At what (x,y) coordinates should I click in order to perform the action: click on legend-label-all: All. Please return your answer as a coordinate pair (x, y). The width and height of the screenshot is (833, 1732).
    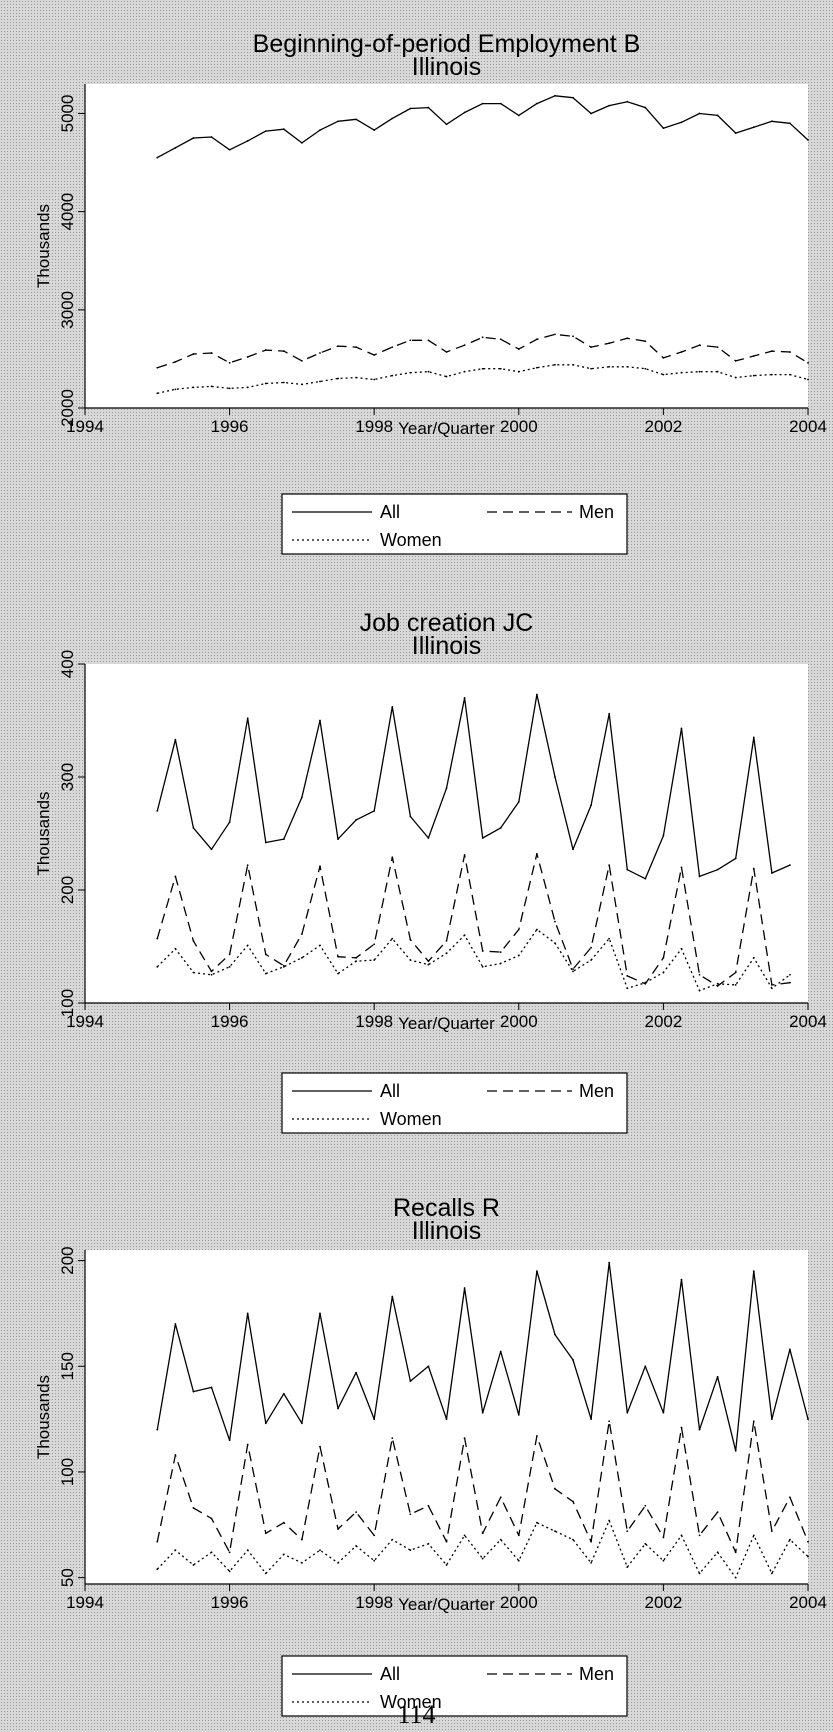
    Looking at the image, I should click on (390, 512).